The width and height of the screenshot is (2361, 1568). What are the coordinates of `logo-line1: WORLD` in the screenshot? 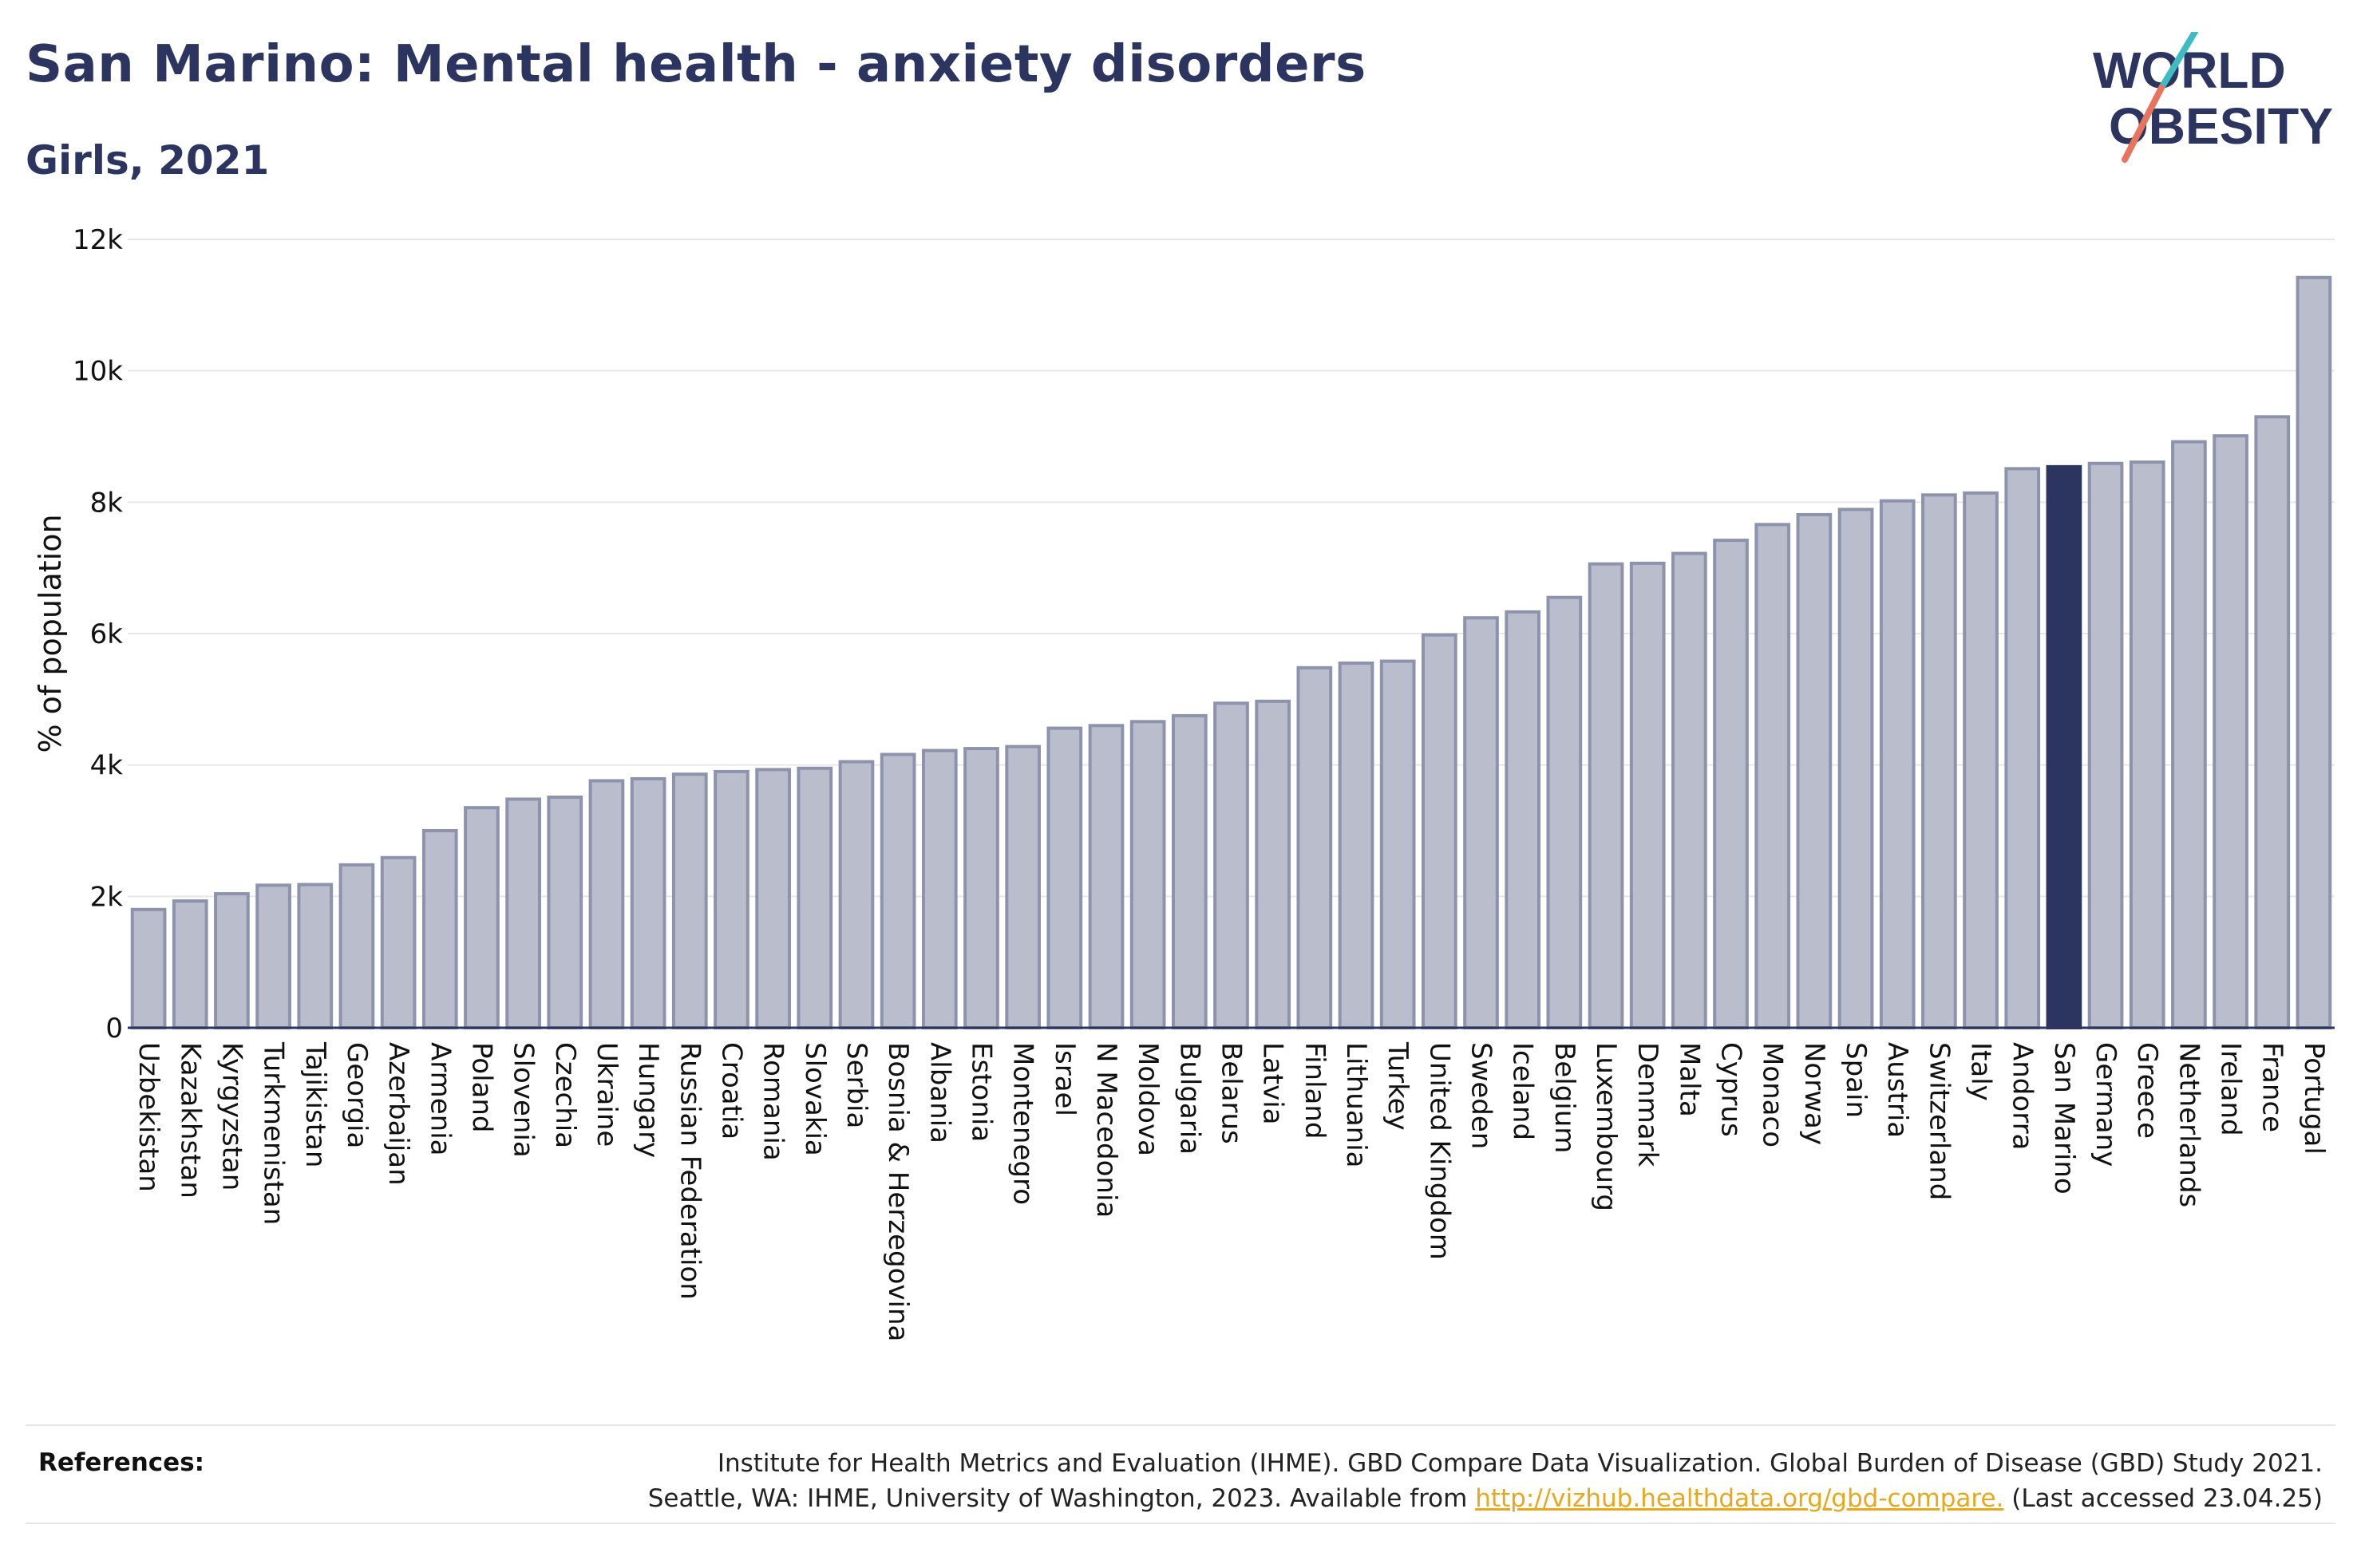 It's located at (2189, 70).